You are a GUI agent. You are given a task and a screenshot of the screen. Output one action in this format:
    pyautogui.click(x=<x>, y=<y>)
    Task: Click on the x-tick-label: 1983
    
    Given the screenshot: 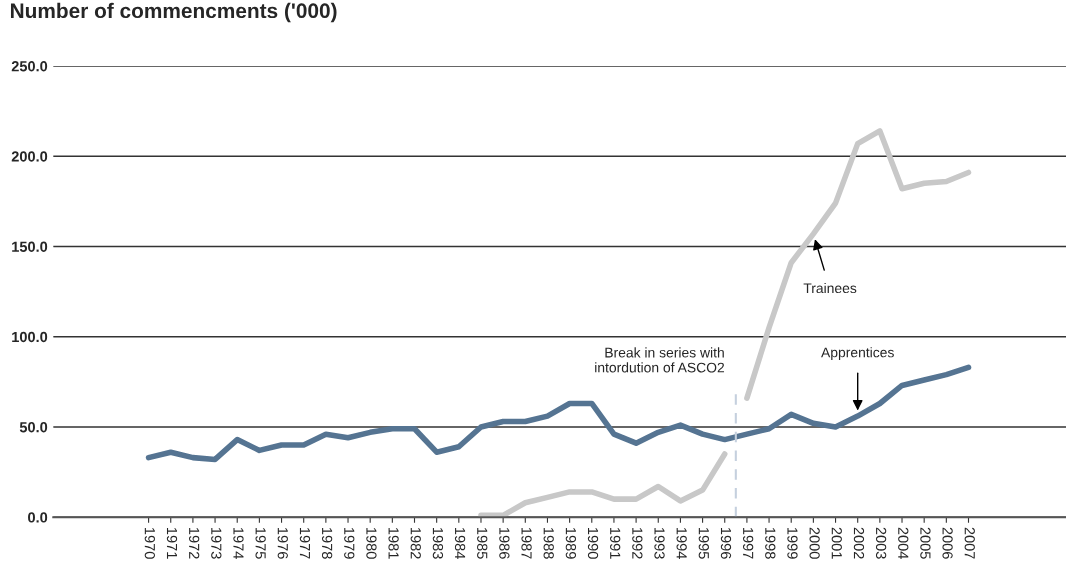 What is the action you would take?
    pyautogui.click(x=438, y=543)
    